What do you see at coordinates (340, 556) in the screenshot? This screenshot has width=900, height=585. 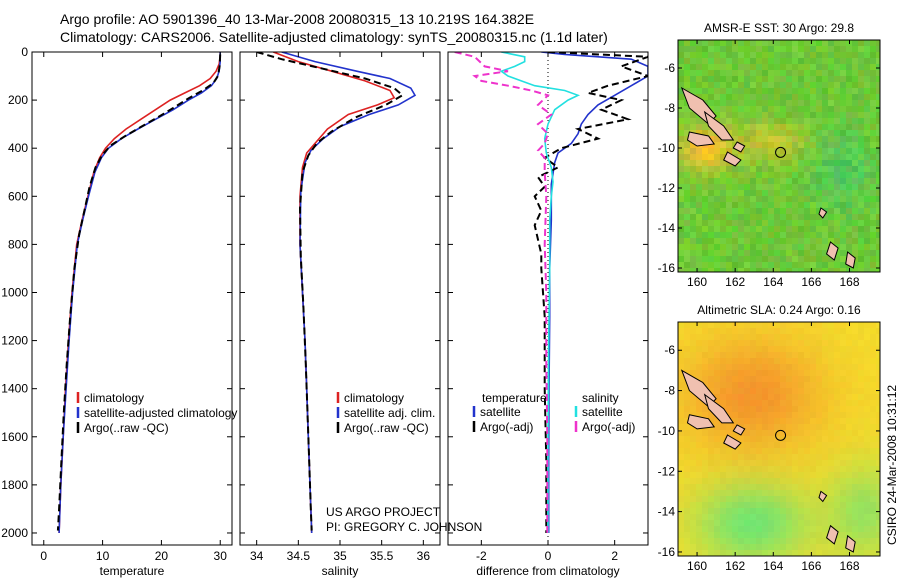 I see `sal-xtick-label: 35` at bounding box center [340, 556].